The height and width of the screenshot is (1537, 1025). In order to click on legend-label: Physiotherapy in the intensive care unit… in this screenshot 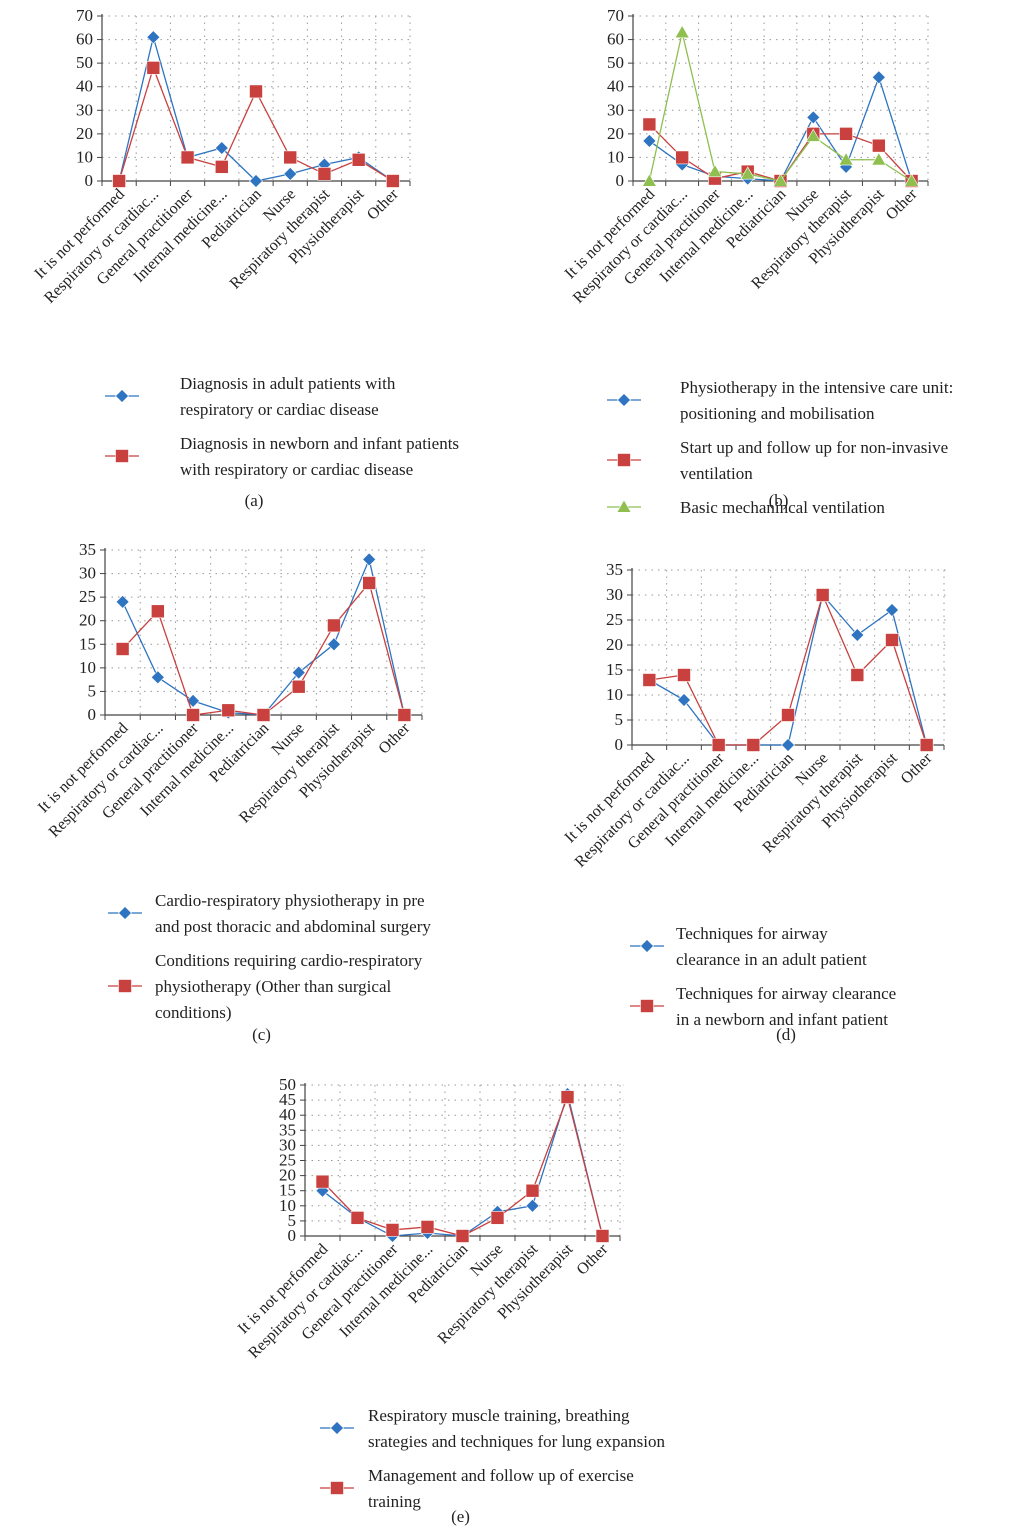, I will do `click(816, 387)`.